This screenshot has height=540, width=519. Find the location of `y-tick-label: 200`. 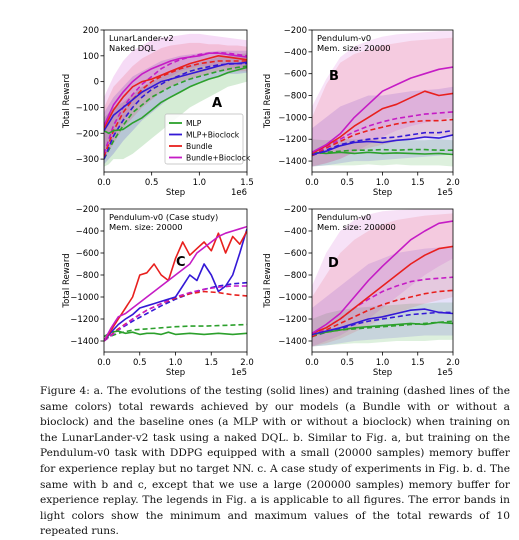

y-tick-label: 200 is located at coordinates (91, 31).